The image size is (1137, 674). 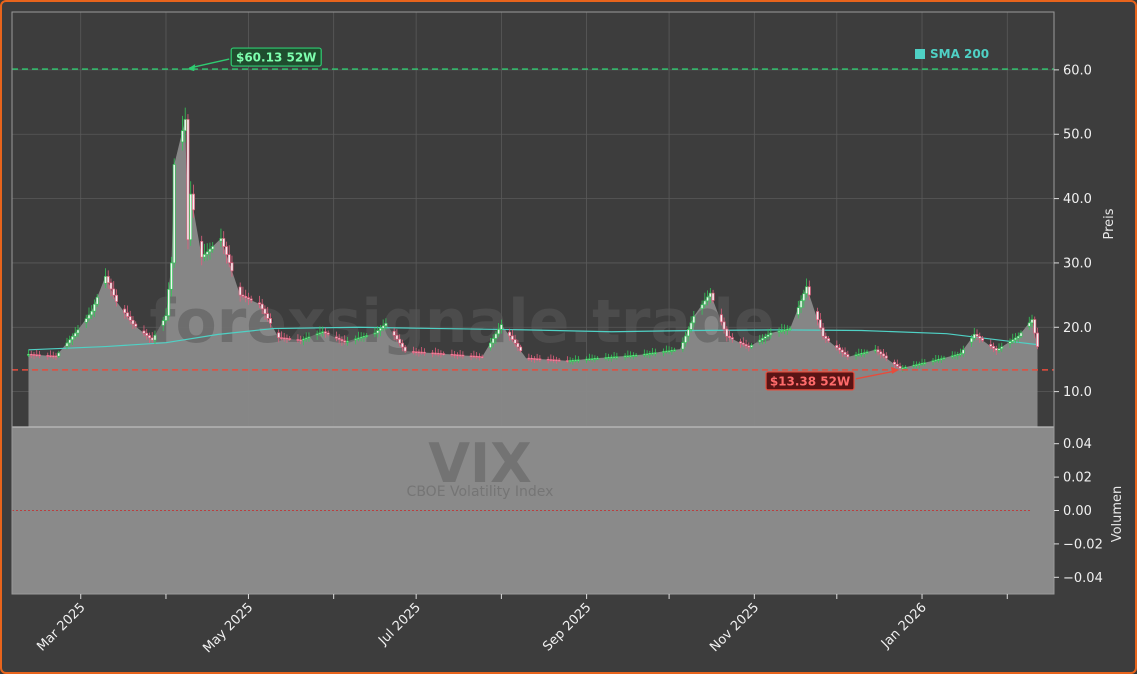 I want to click on x-tick-label: Jul 2025, so click(x=399, y=624).